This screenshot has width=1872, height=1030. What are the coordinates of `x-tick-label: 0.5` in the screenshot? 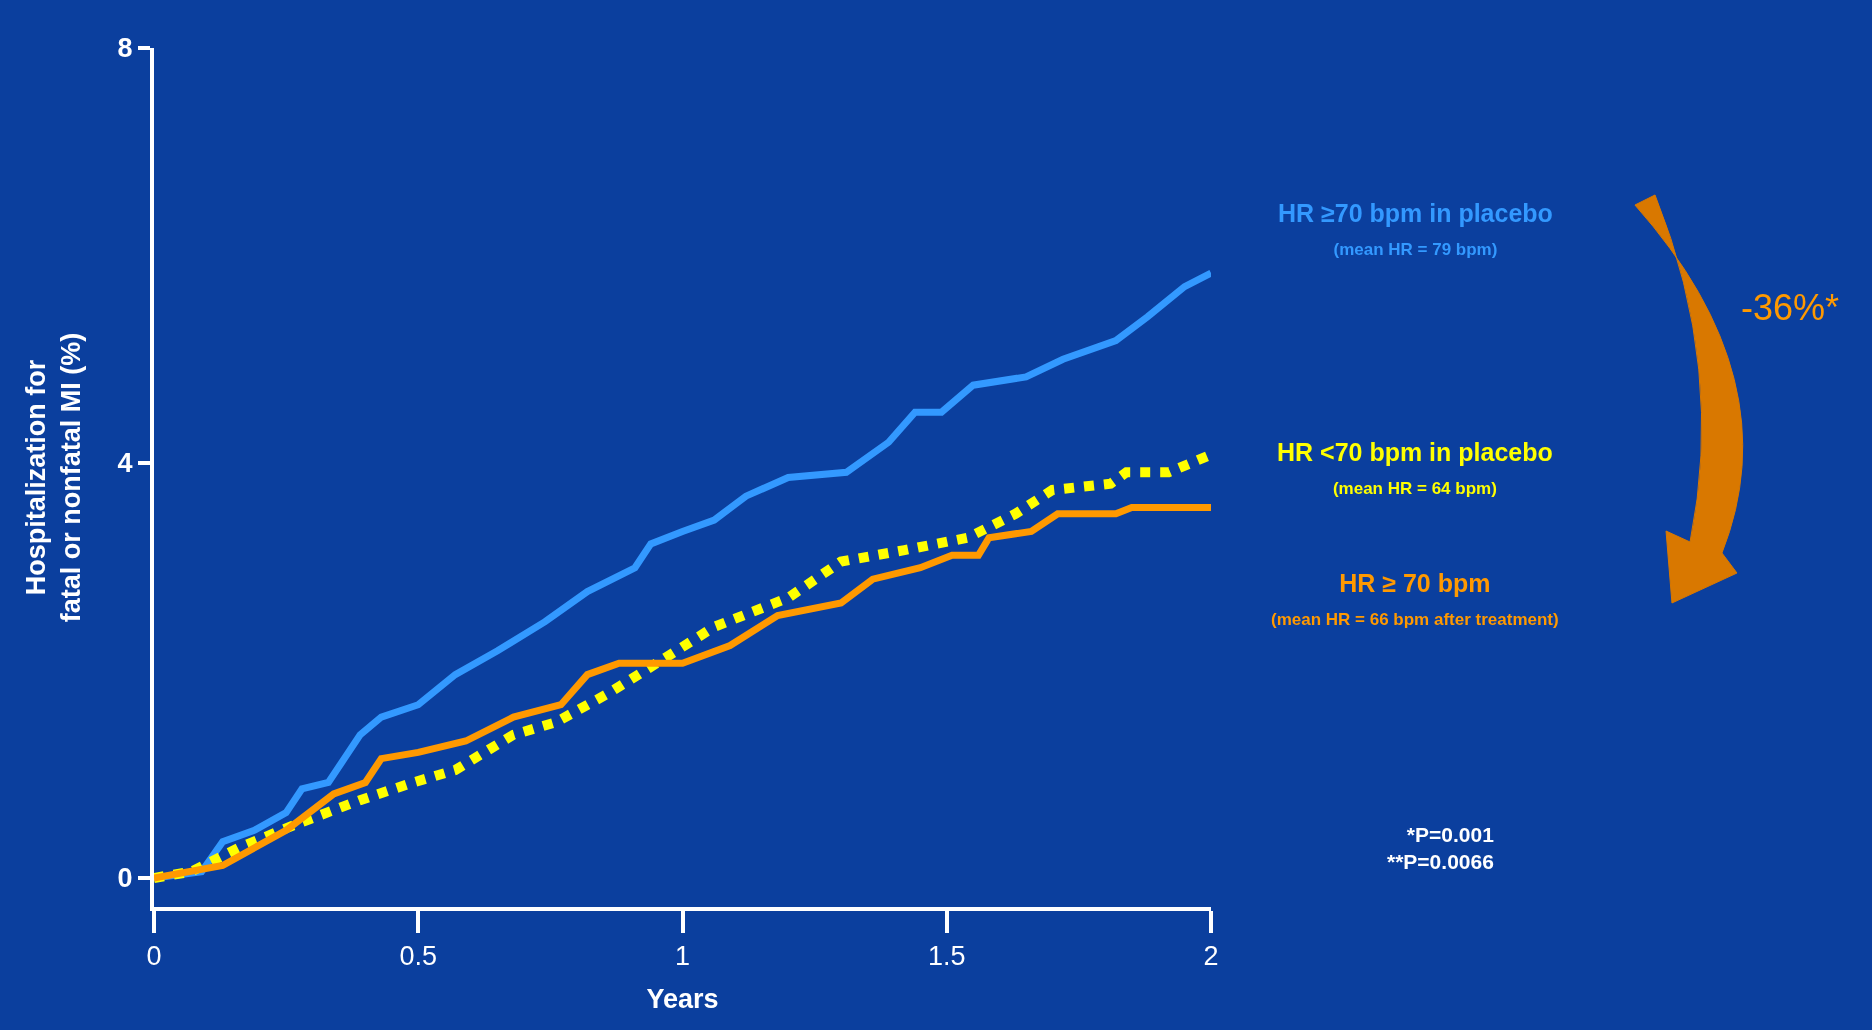 It's located at (418, 956).